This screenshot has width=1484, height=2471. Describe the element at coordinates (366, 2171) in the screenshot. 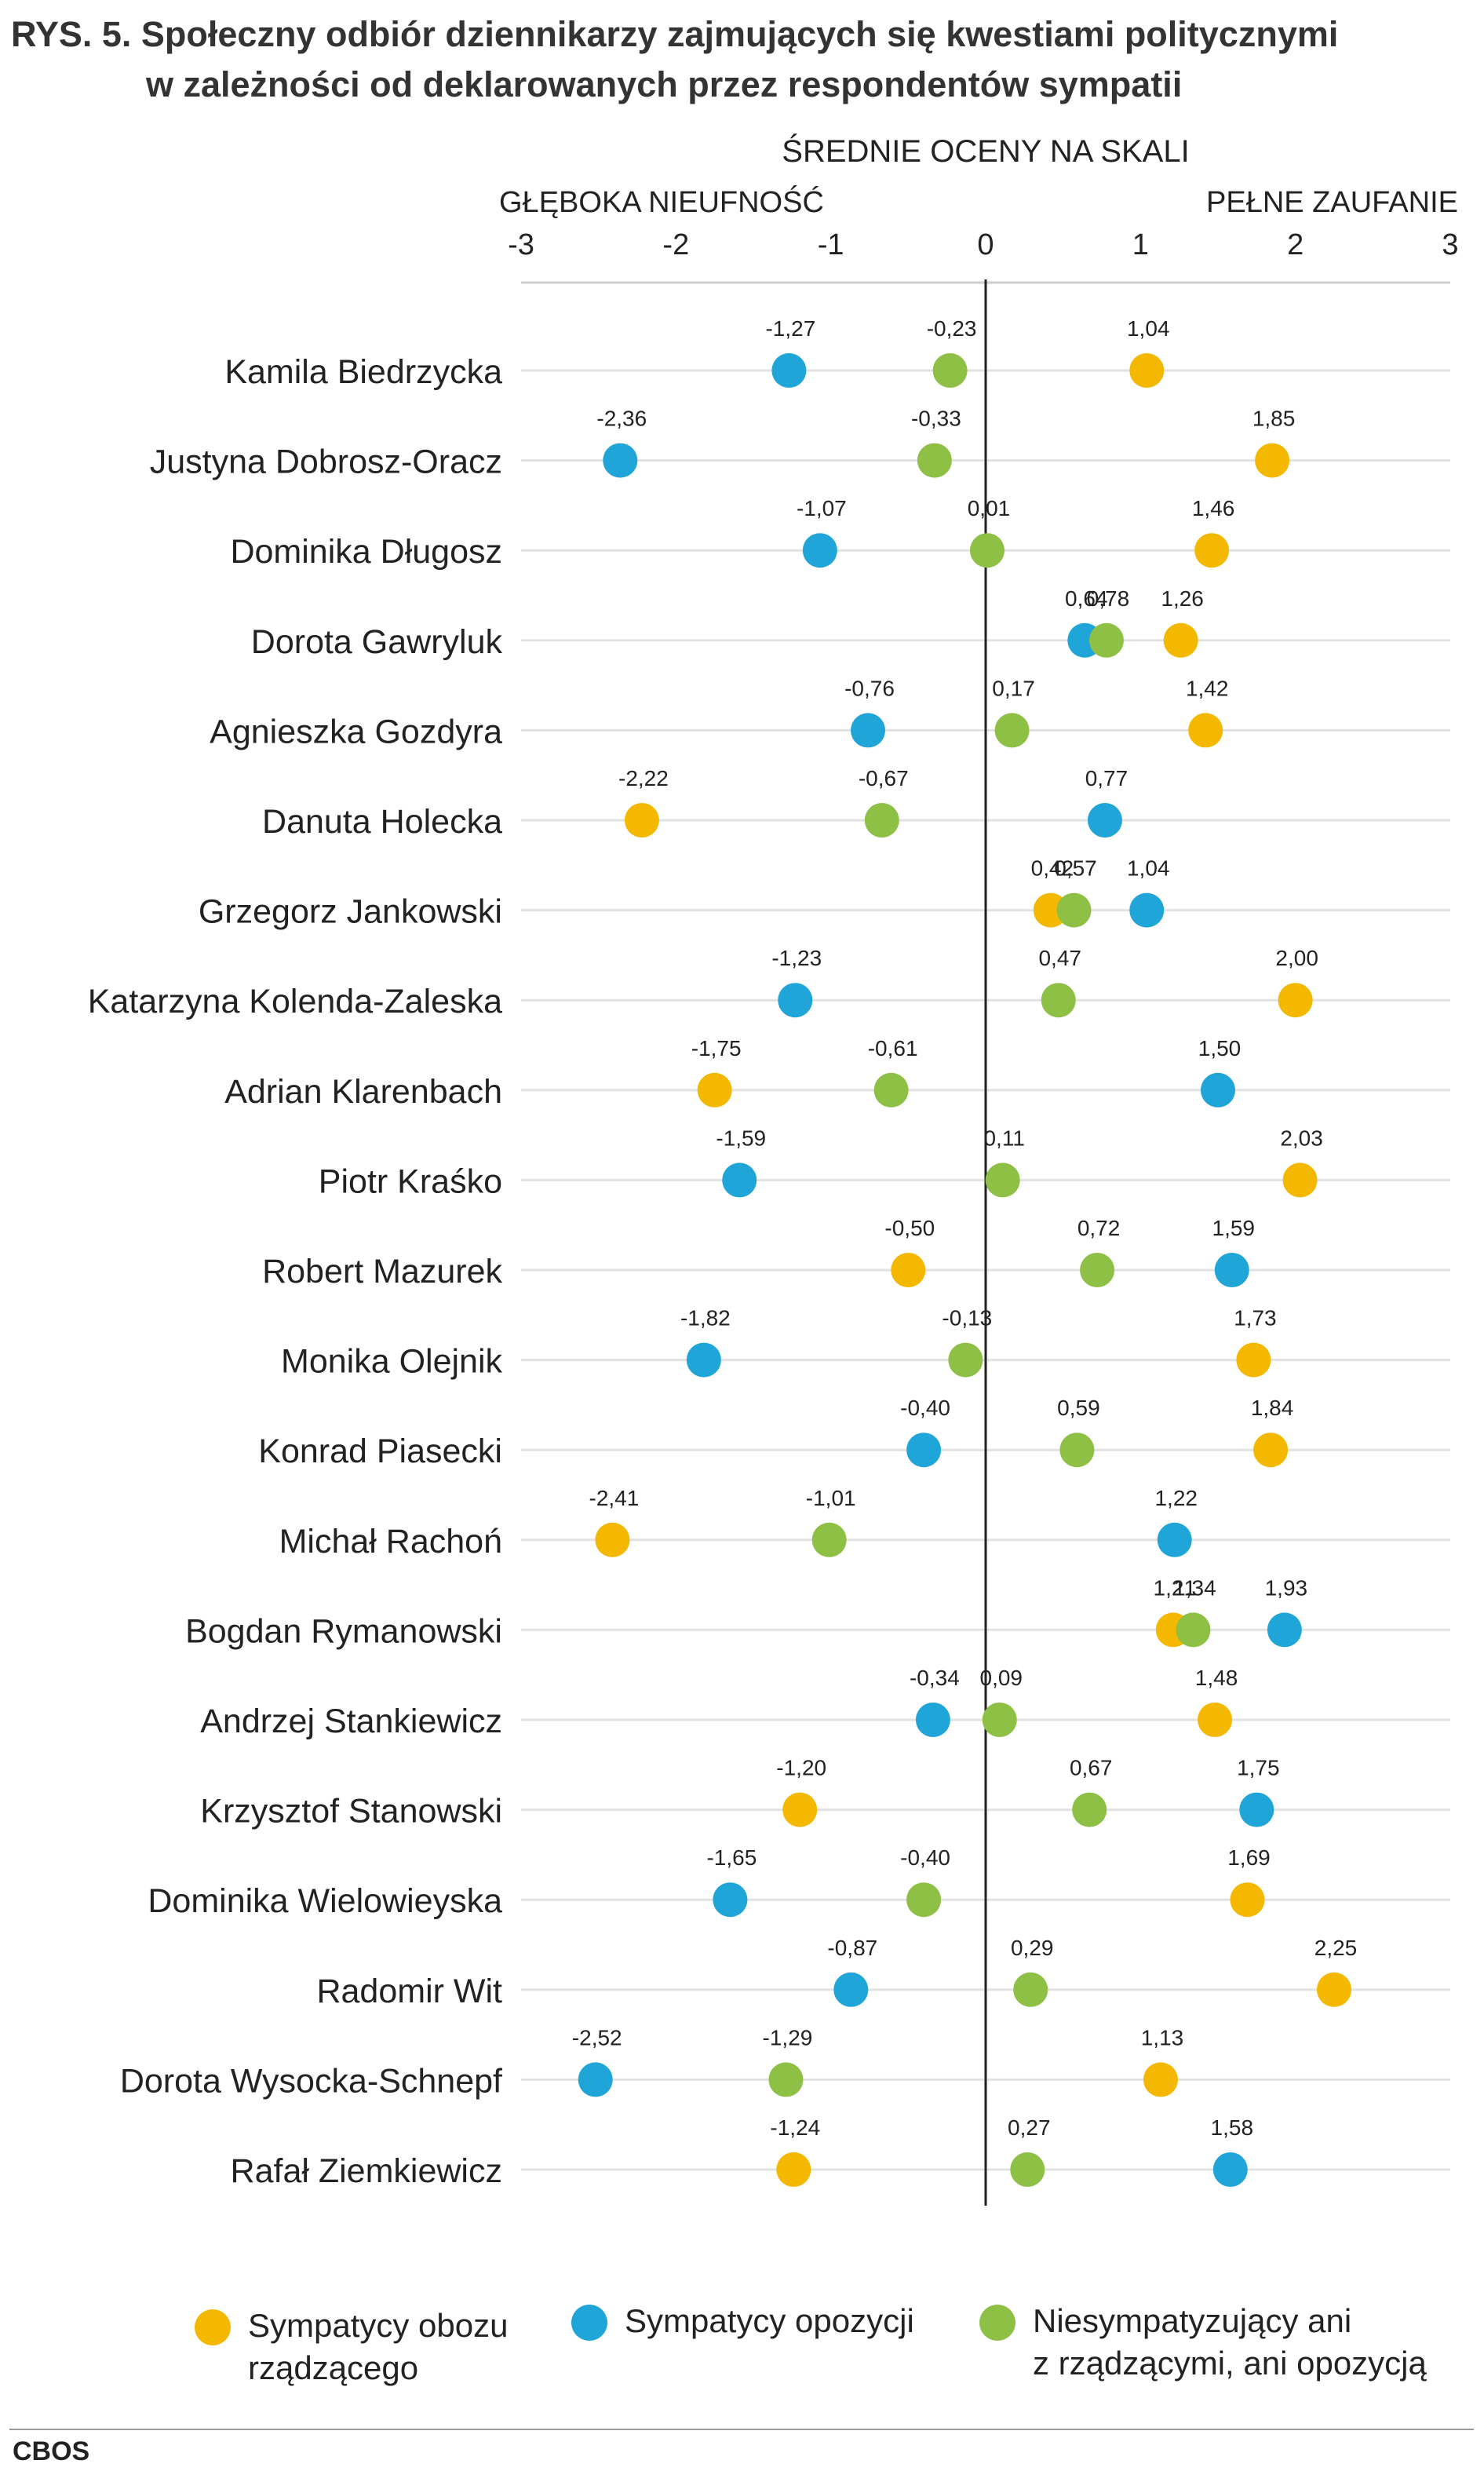

I see `category-label: Rafał Ziemkiewicz` at that location.